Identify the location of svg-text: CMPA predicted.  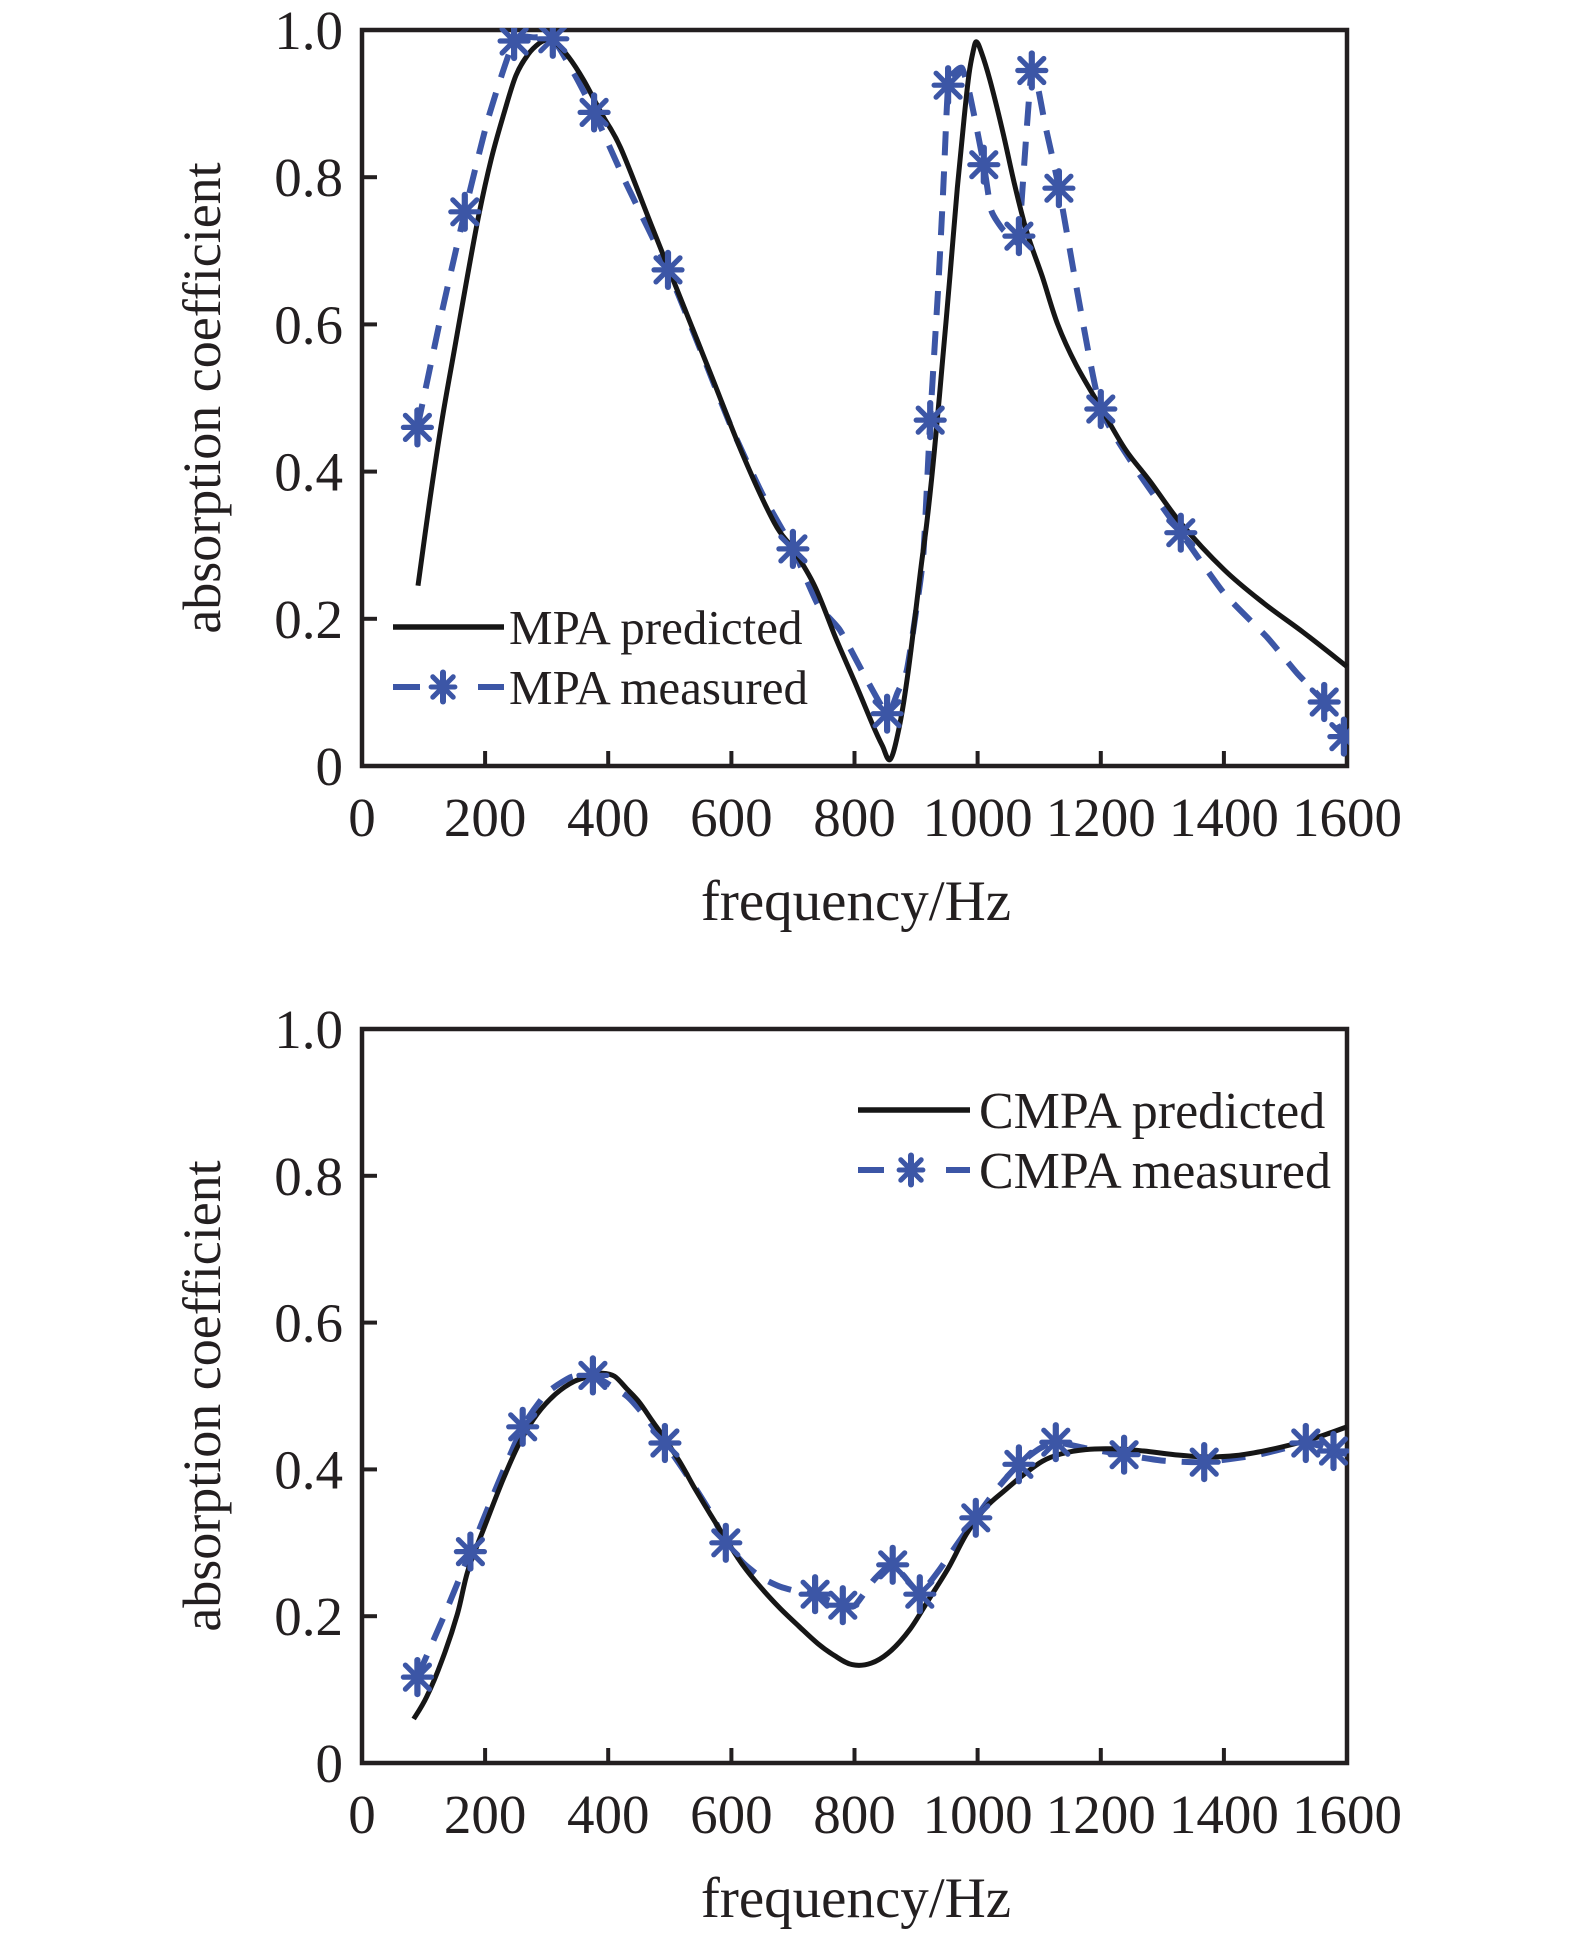
(1152, 1111).